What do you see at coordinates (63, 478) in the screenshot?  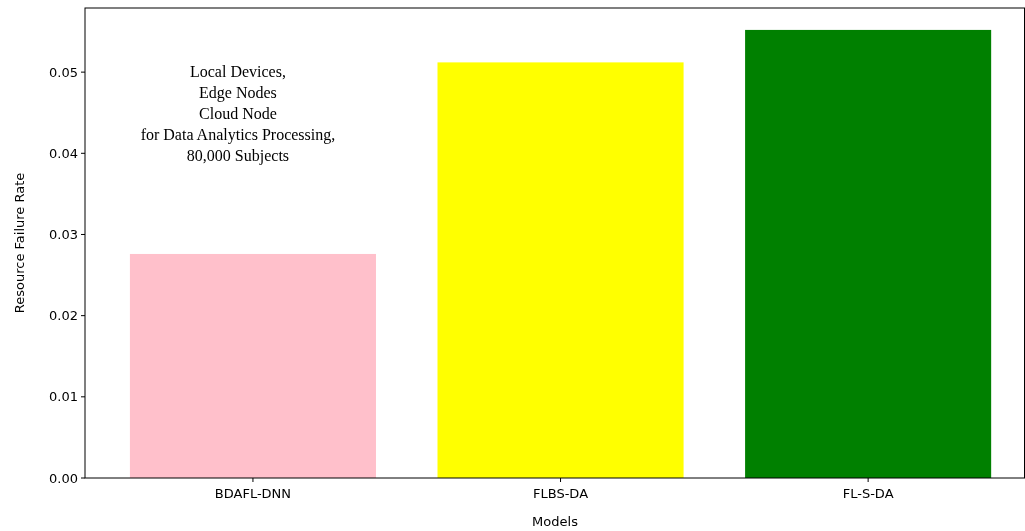 I see `y-tick-label: 0.00` at bounding box center [63, 478].